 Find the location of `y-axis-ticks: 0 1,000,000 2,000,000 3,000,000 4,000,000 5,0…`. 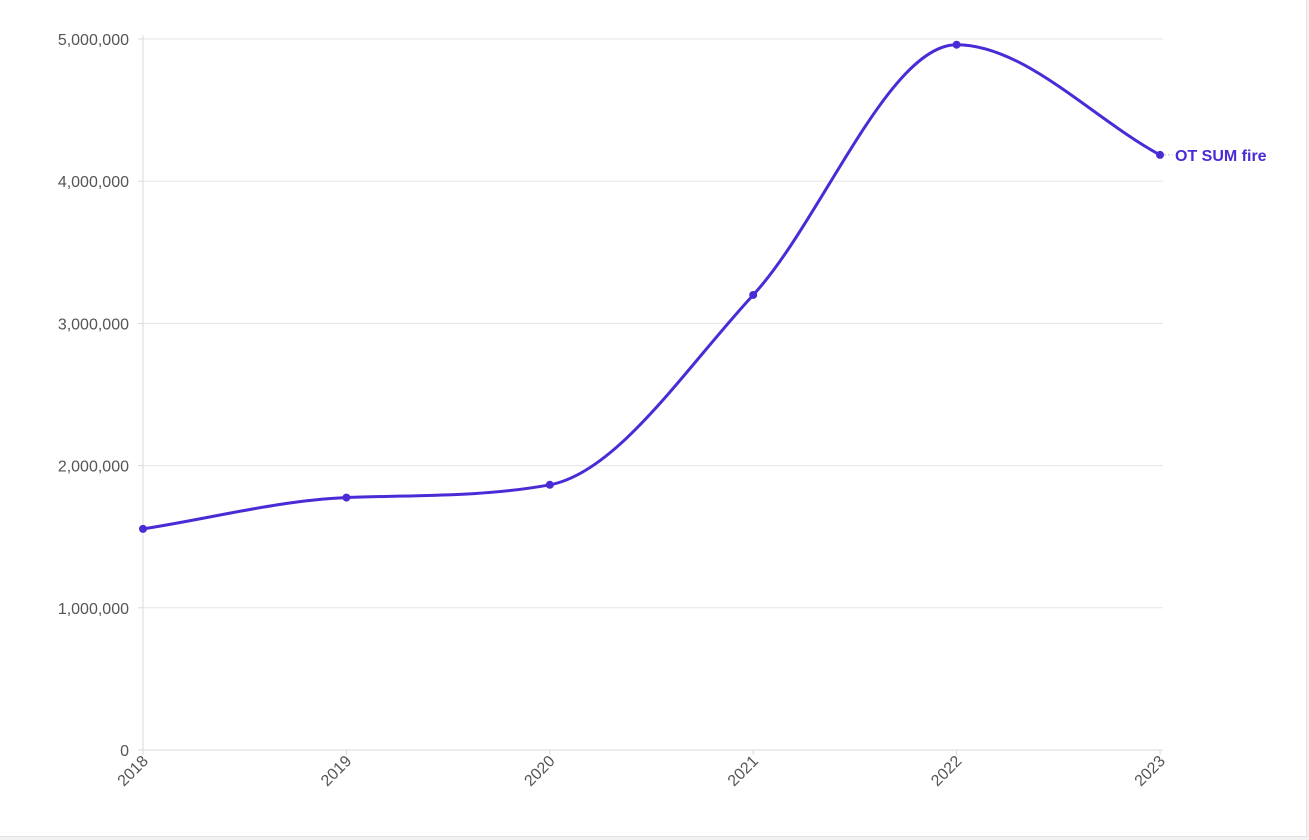

y-axis-ticks: 0 1,000,000 2,000,000 3,000,000 4,000,000 5,0… is located at coordinates (100, 396).